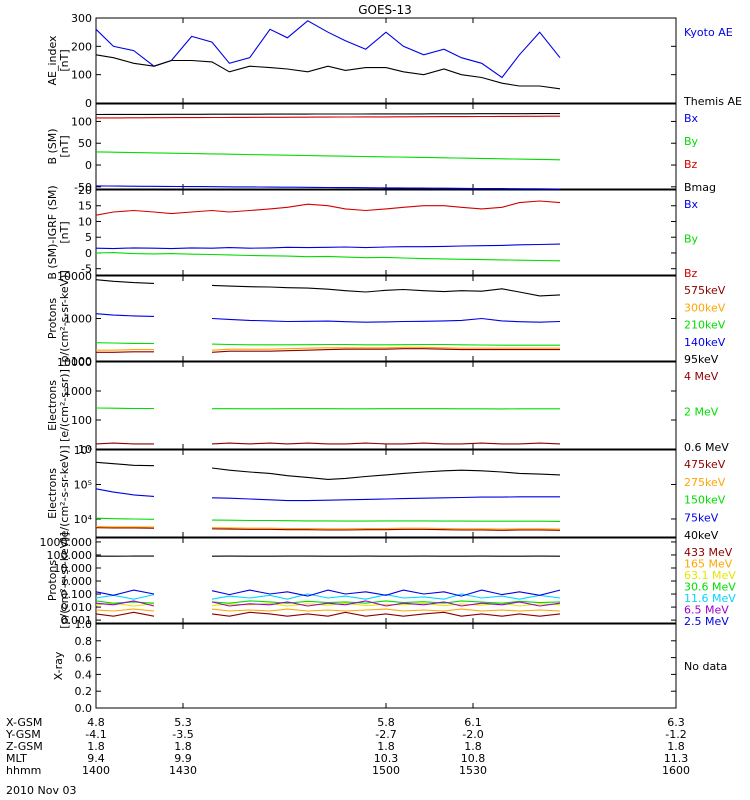  What do you see at coordinates (66, 542) in the screenshot?
I see `y-tick-label: 1000.000` at bounding box center [66, 542].